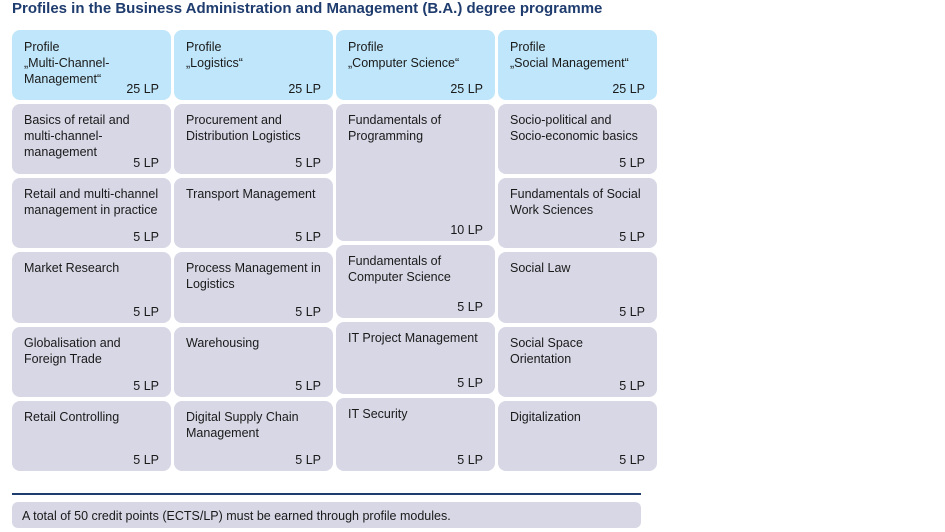 The image size is (945, 532). I want to click on module-name: Transport Management, so click(251, 194).